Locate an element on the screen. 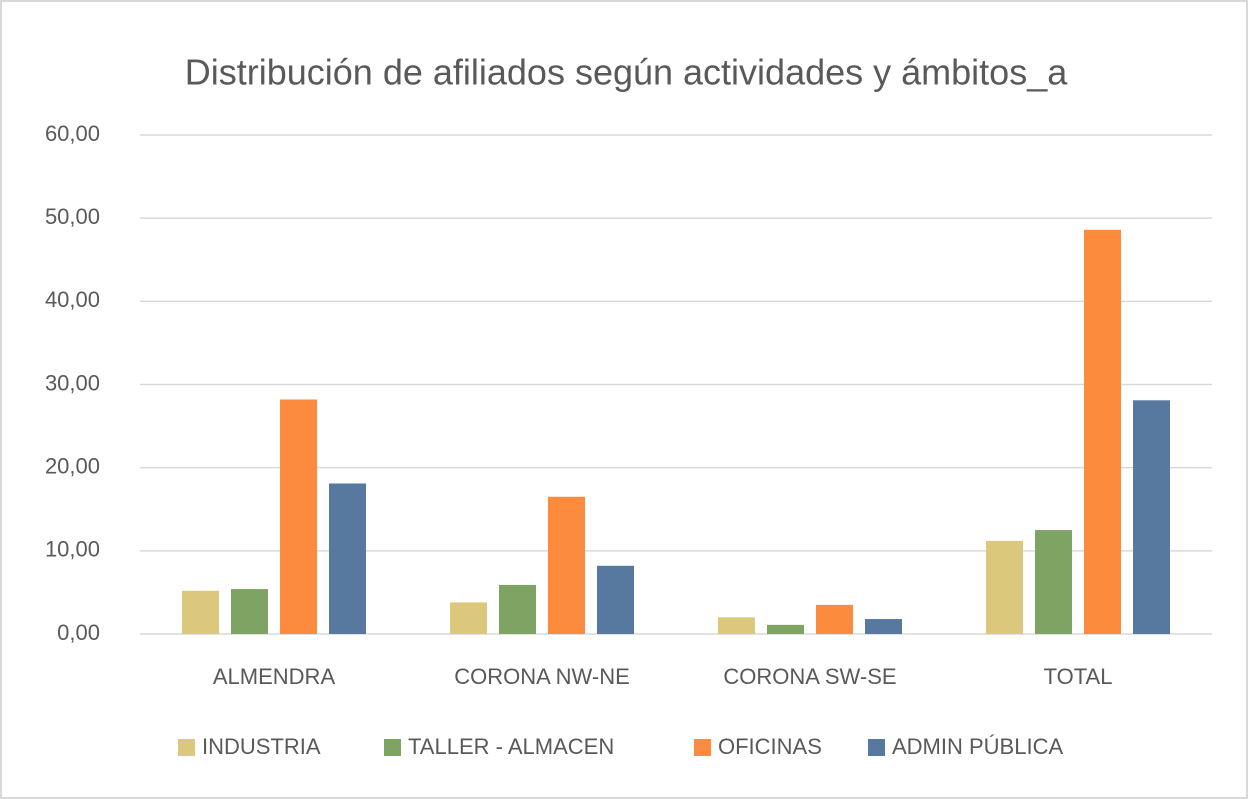  x-tick-label: CORONA SW-SE is located at coordinates (809, 676).